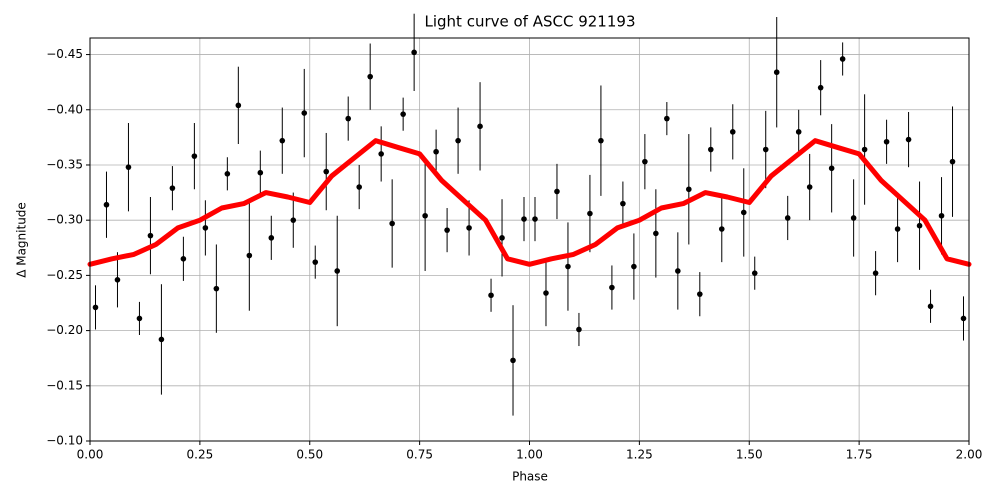 This screenshot has height=500, width=1000. What do you see at coordinates (64, 220) in the screenshot?
I see `y-tick-label: −0.30` at bounding box center [64, 220].